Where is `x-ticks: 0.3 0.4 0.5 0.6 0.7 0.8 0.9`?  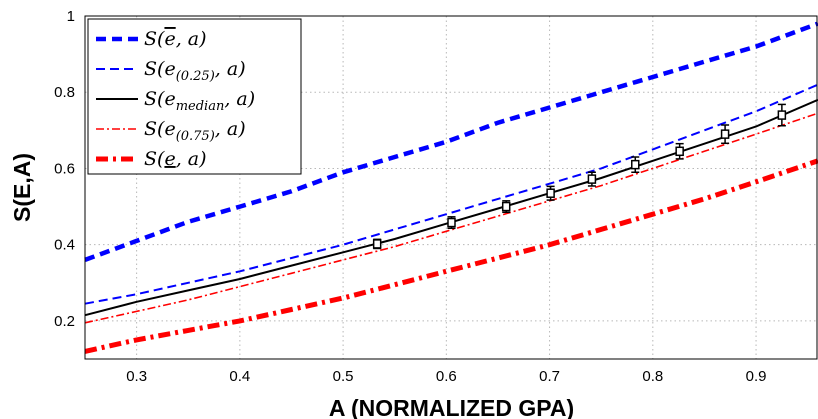
x-ticks: 0.3 0.4 0.5 0.6 0.7 0.8 0.9 is located at coordinates (446, 376).